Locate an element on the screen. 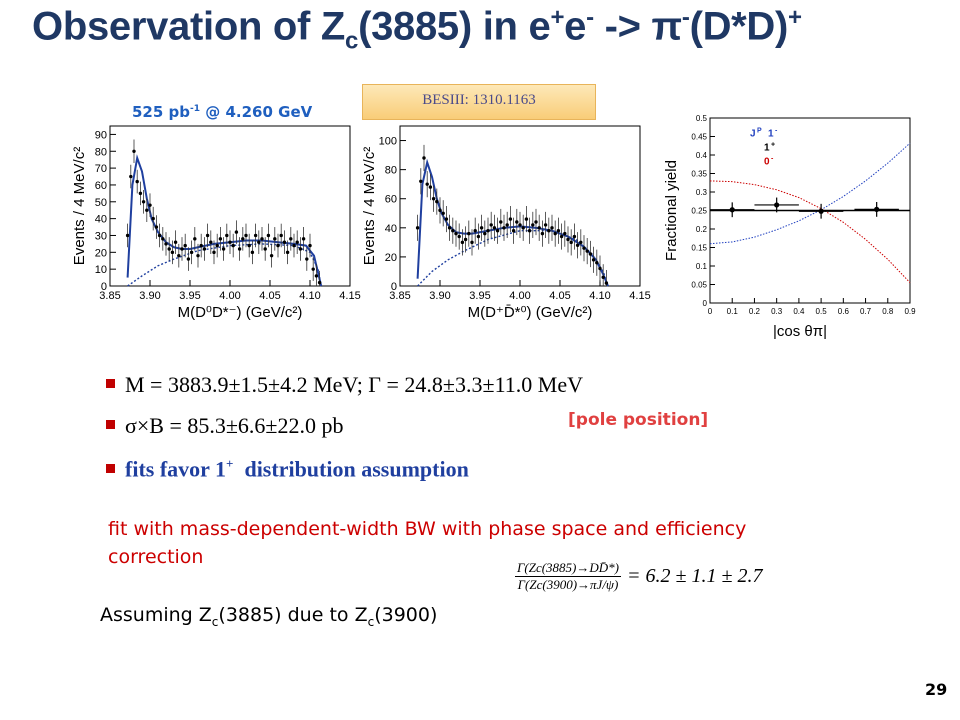  legend-entry-1: 1 is located at coordinates (767, 148).